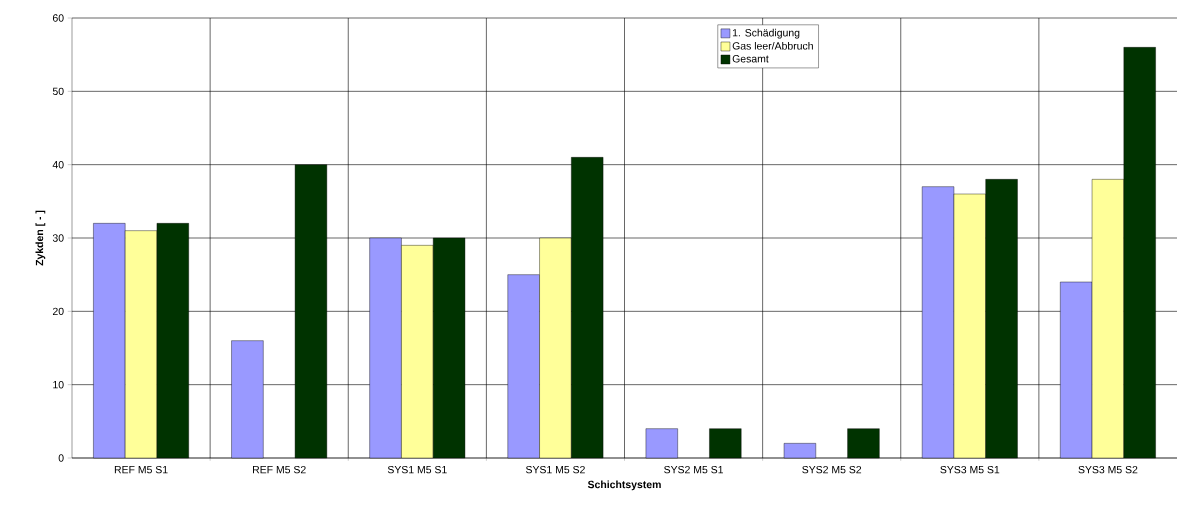 Image resolution: width=1189 pixels, height=528 pixels. Describe the element at coordinates (58, 311) in the screenshot. I see `y-tick-label: 20` at that location.